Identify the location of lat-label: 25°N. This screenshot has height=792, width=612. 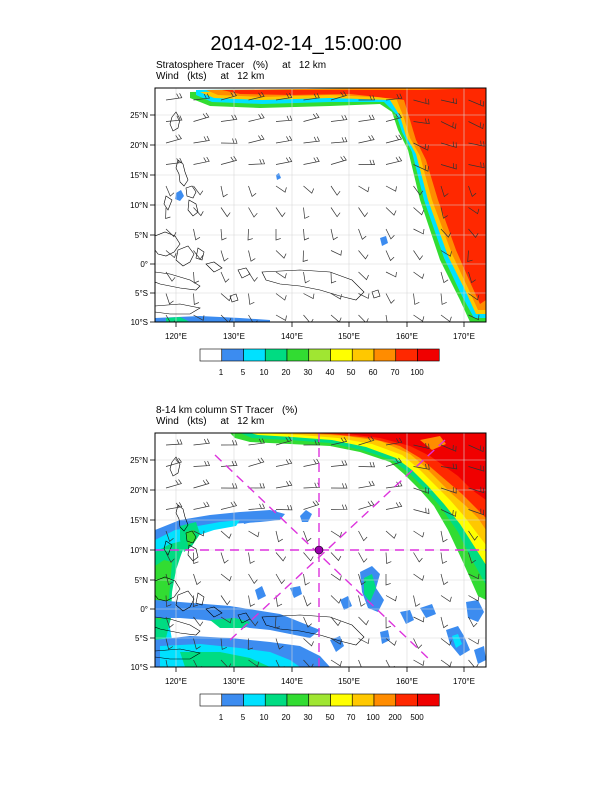
(139, 460).